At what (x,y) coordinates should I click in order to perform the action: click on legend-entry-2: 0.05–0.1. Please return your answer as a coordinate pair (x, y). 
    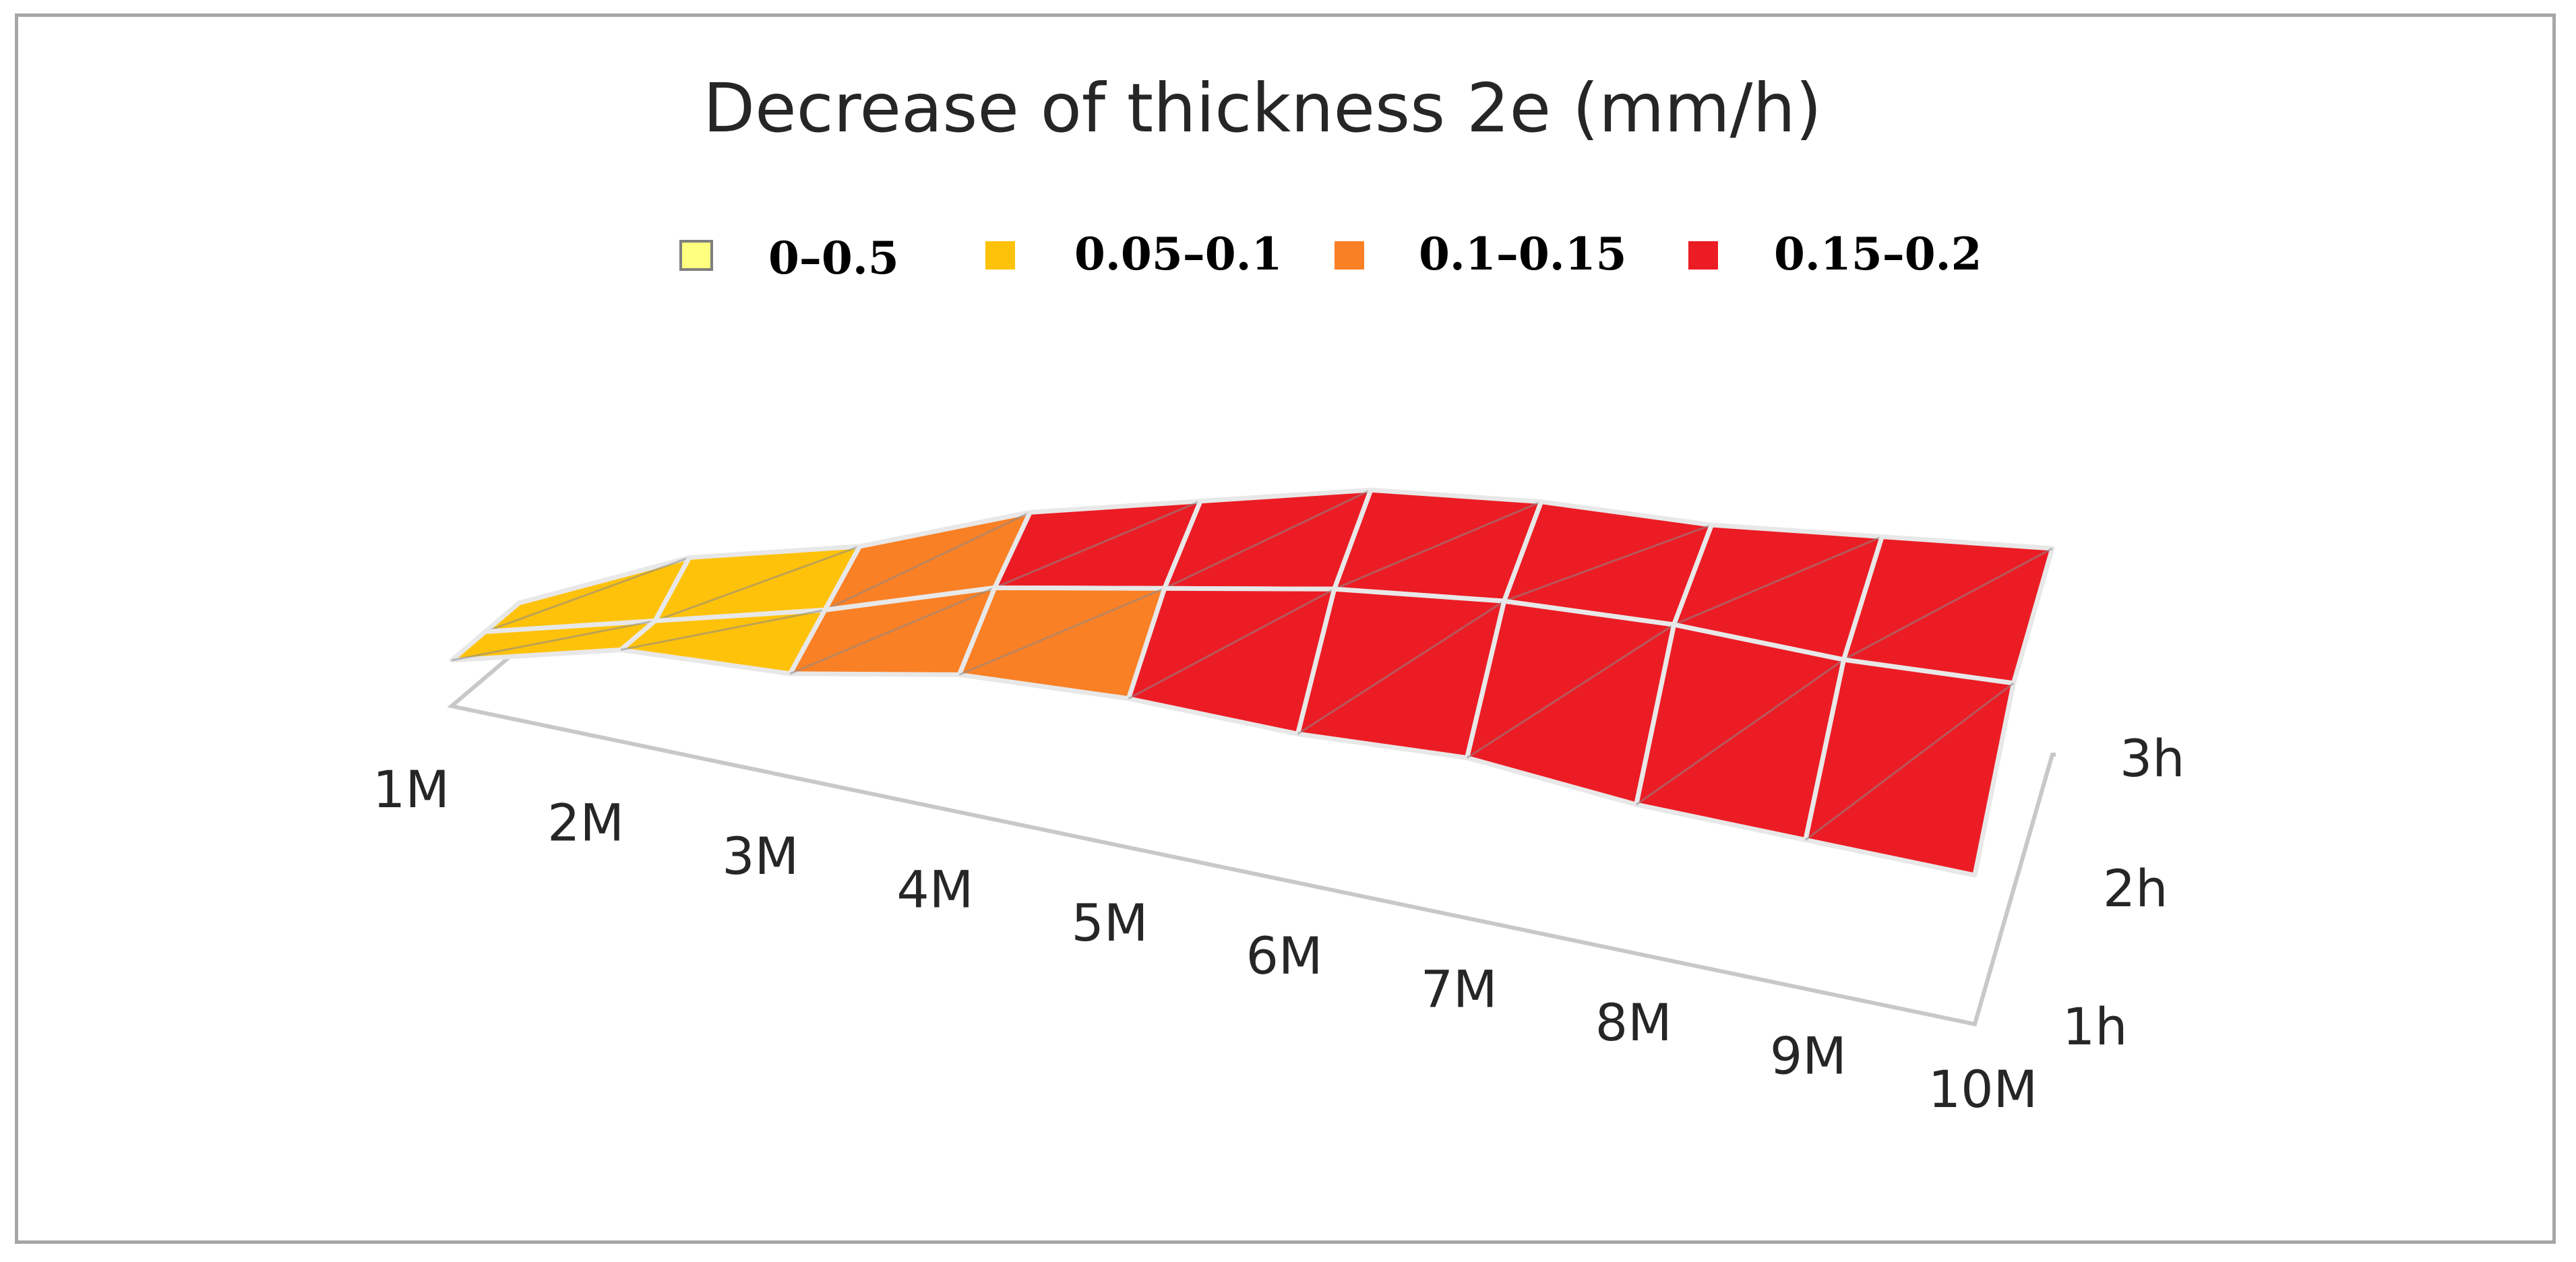
    Looking at the image, I should click on (1134, 254).